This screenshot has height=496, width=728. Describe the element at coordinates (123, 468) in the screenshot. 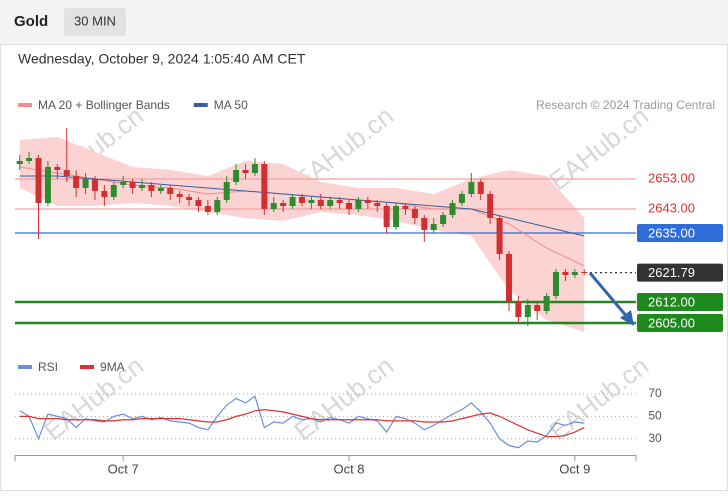

I see `x-tick-label: Oct 7` at that location.